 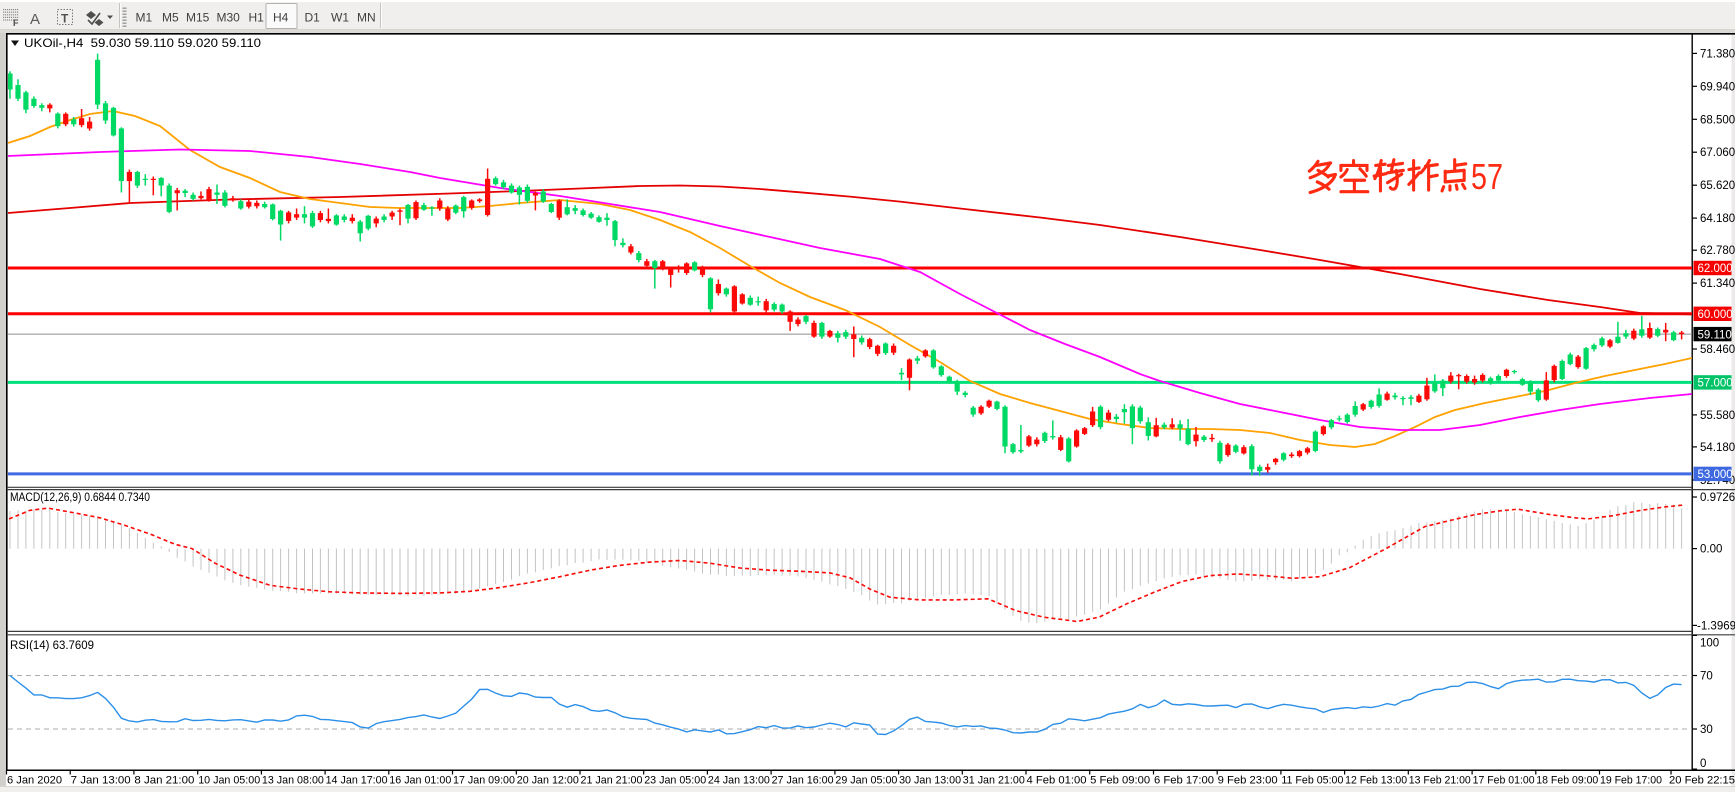 What do you see at coordinates (198, 18) in the screenshot?
I see `svg-text: M15` at bounding box center [198, 18].